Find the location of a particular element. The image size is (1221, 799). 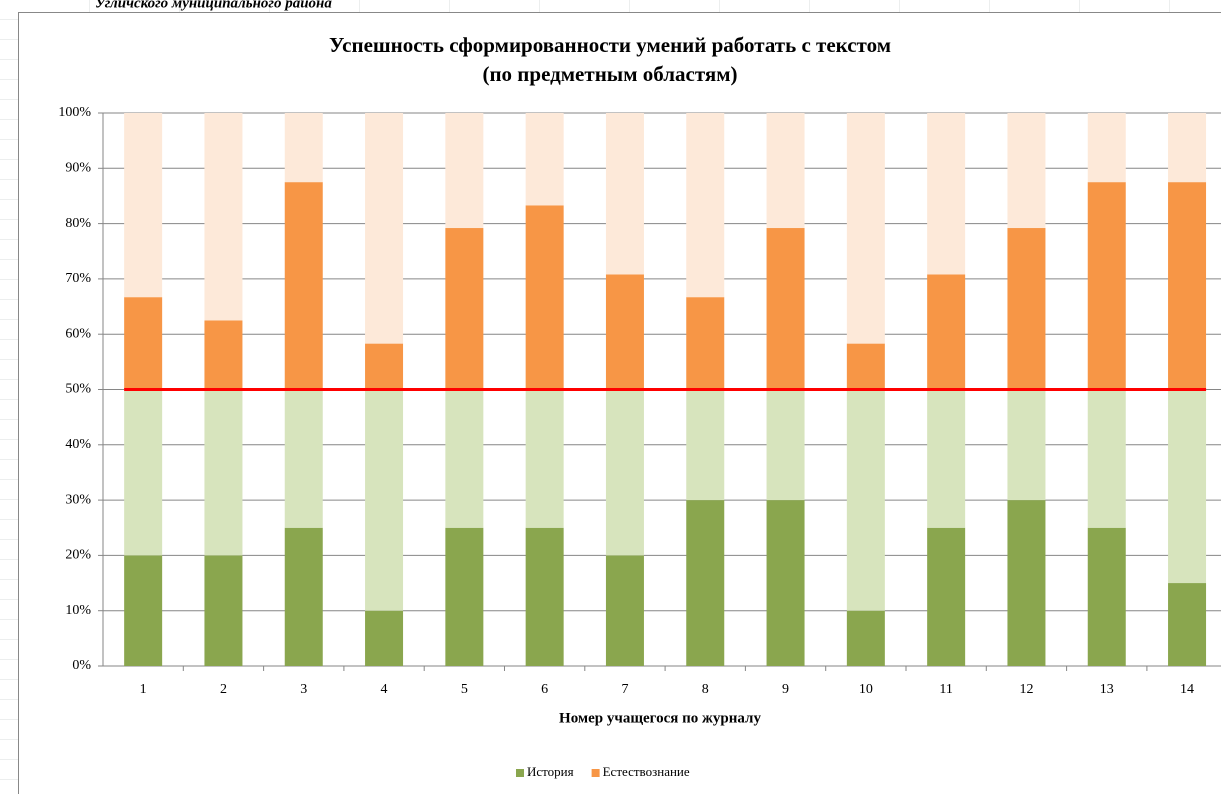

y-tick-label: 20% is located at coordinates (78, 555).